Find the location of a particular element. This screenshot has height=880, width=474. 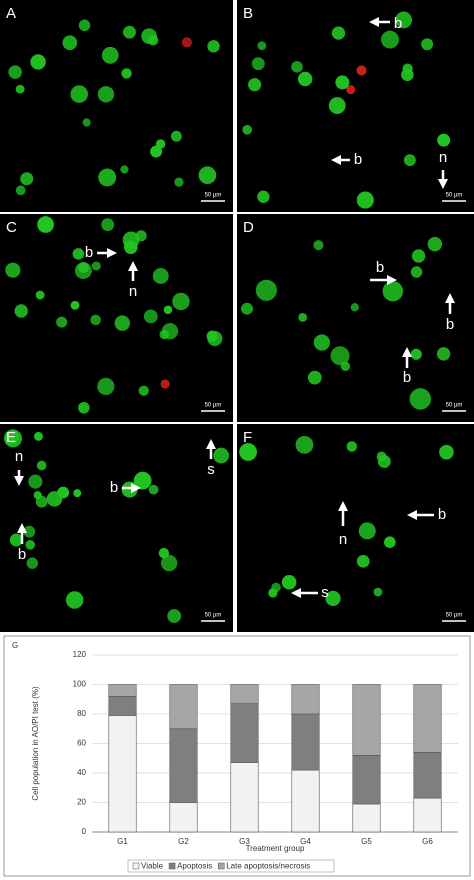

y-tick-label: 60 is located at coordinates (81, 743).